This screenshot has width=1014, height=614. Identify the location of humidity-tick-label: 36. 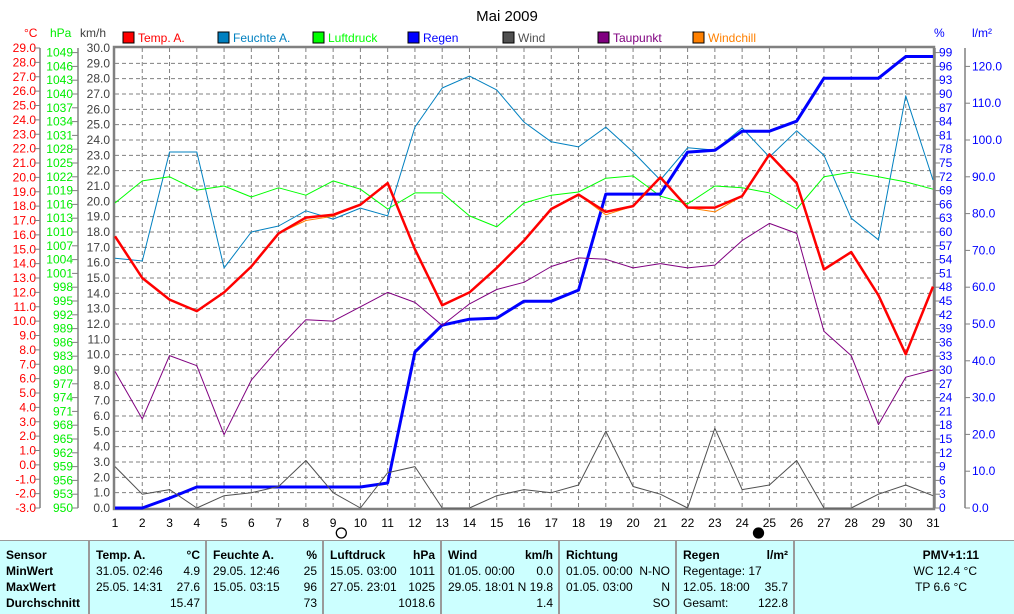
(946, 342).